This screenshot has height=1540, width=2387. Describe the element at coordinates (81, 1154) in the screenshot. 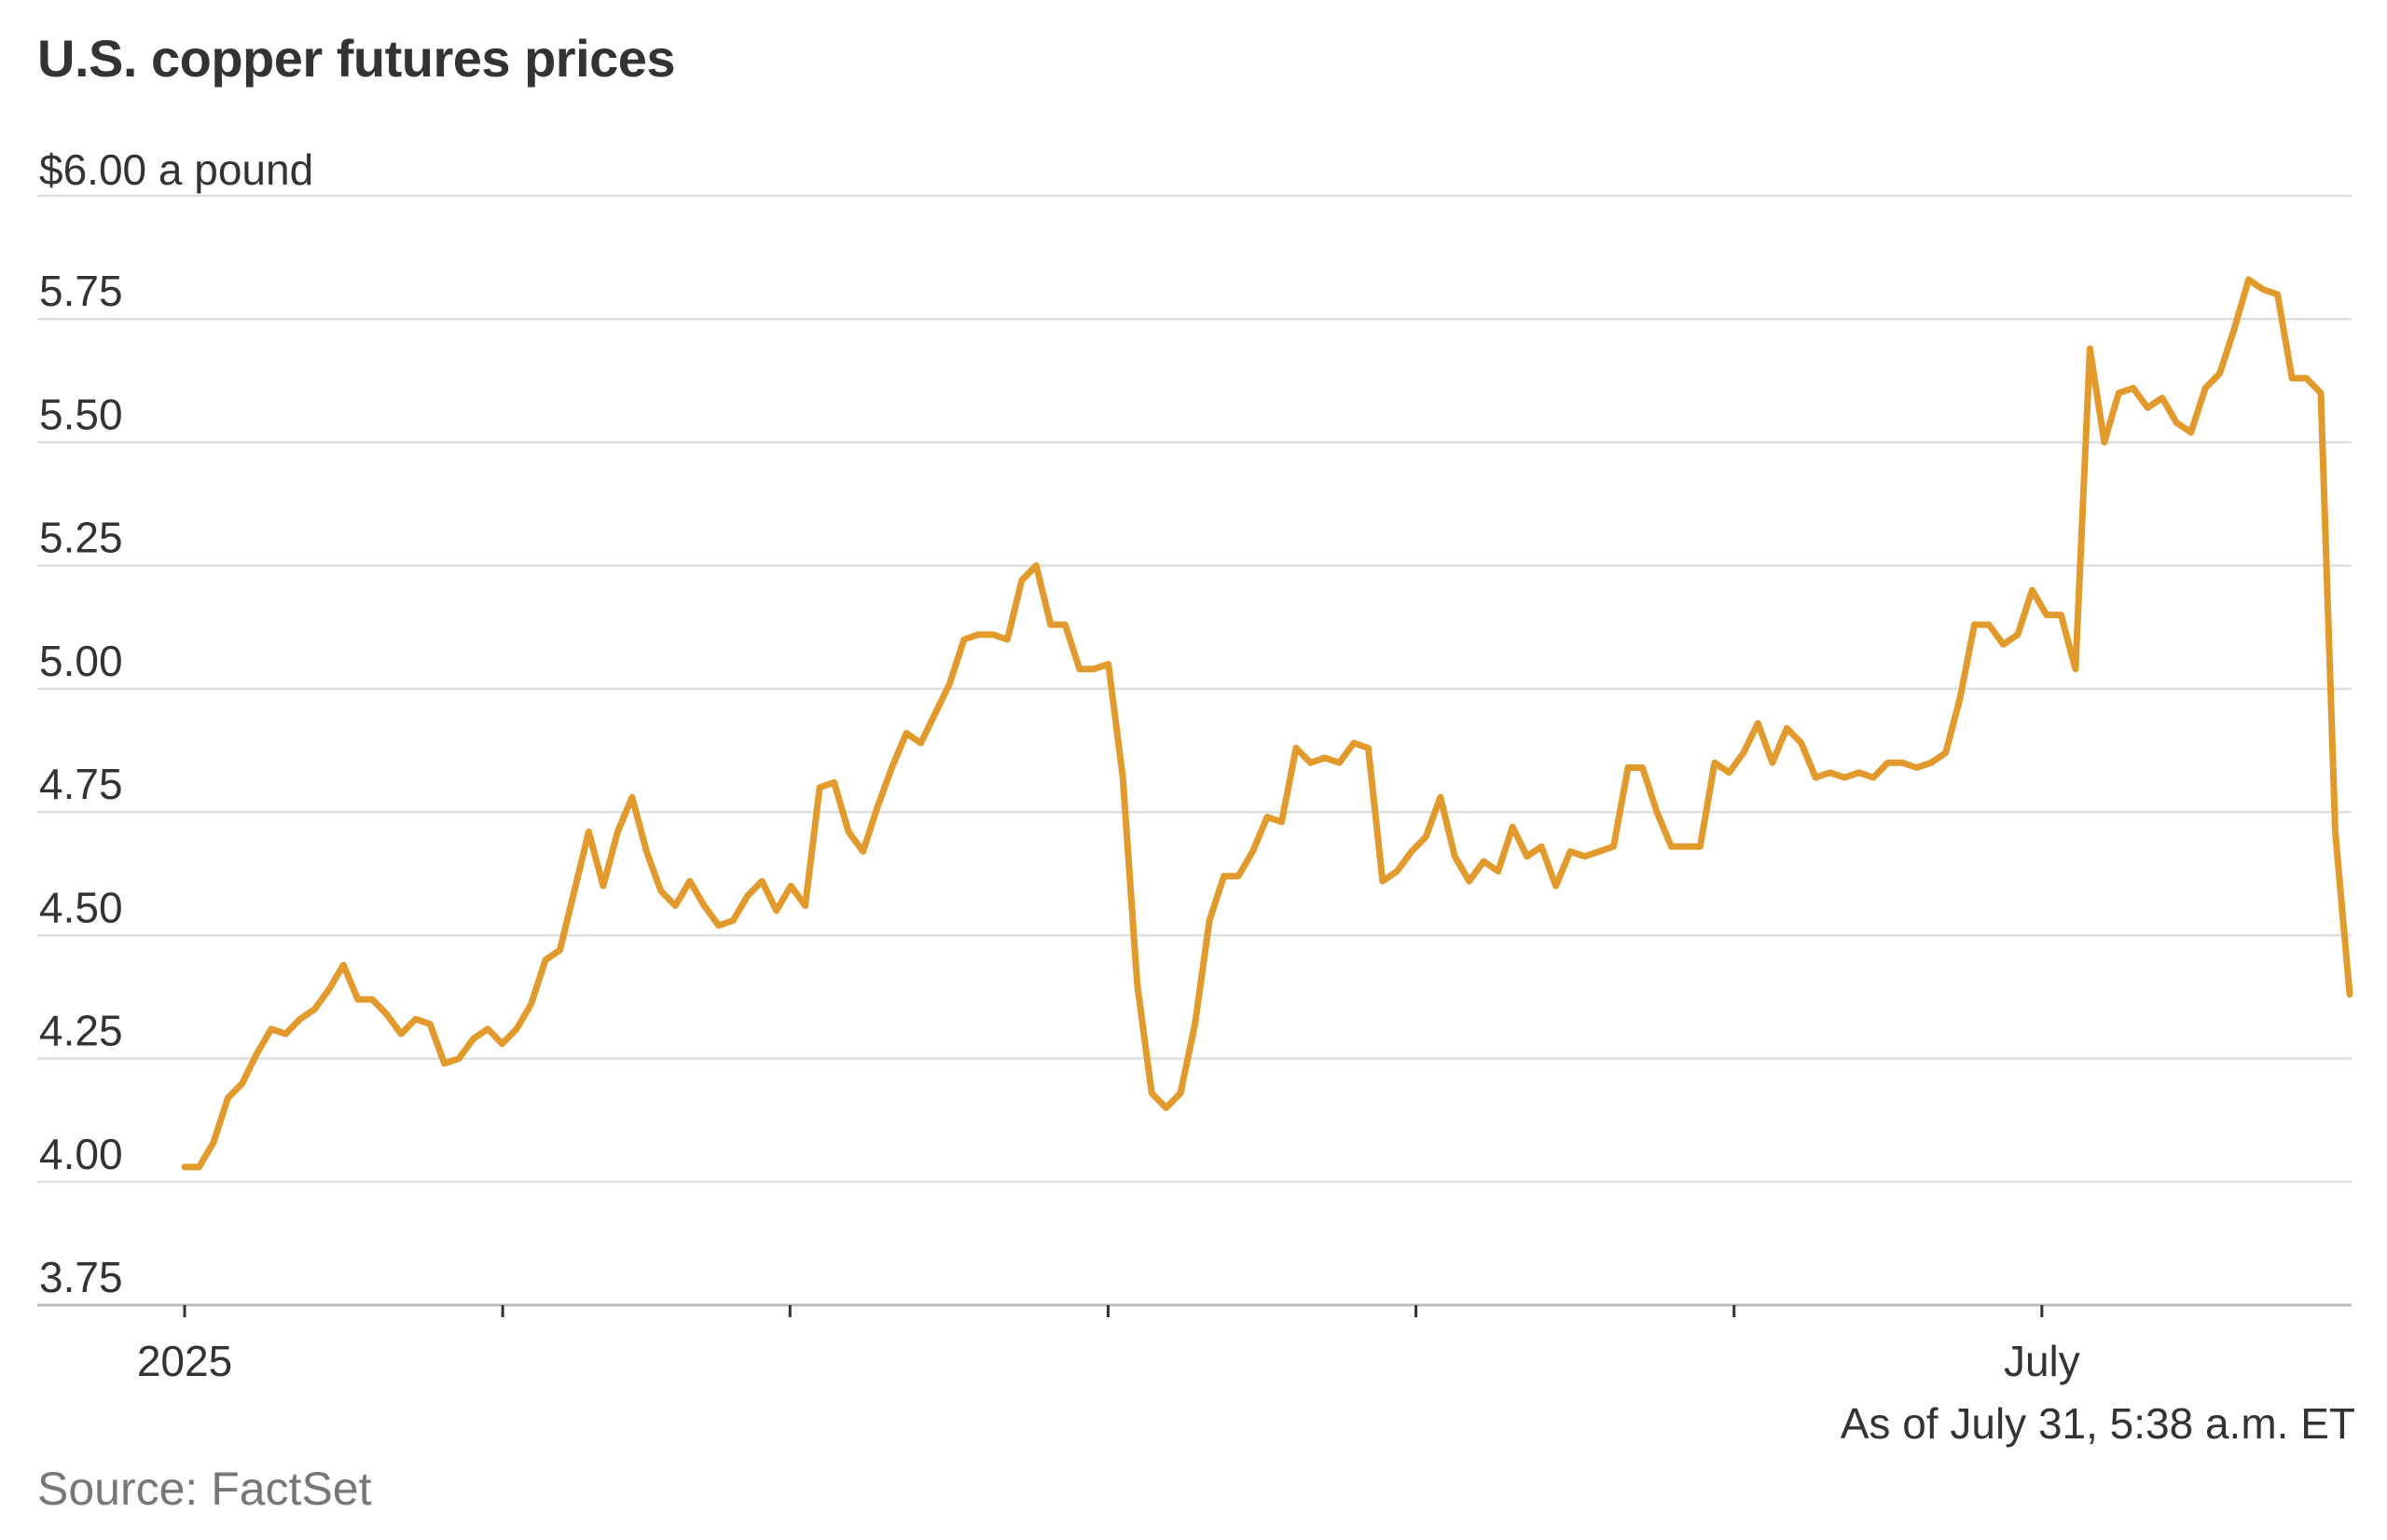

I see `y-tick-label: 4.00` at that location.